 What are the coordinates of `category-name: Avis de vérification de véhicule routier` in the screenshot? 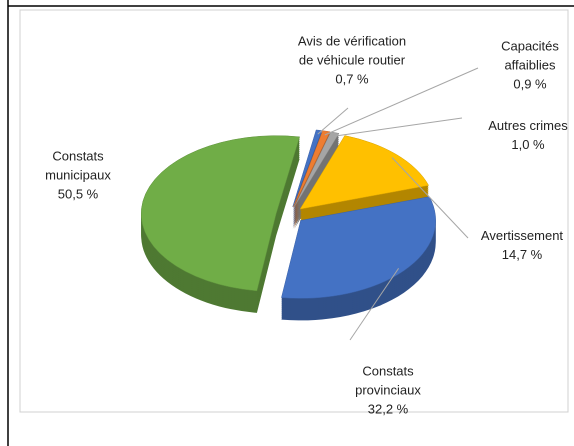 It's located at (352, 50).